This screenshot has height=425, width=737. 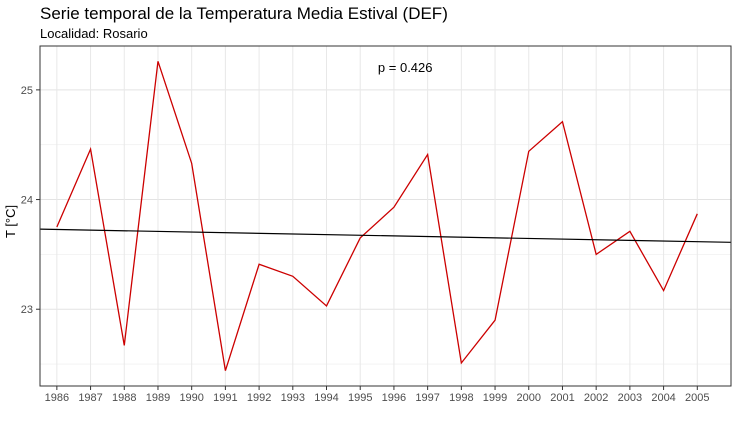 I want to click on x-tick-label: 1996, so click(x=394, y=398).